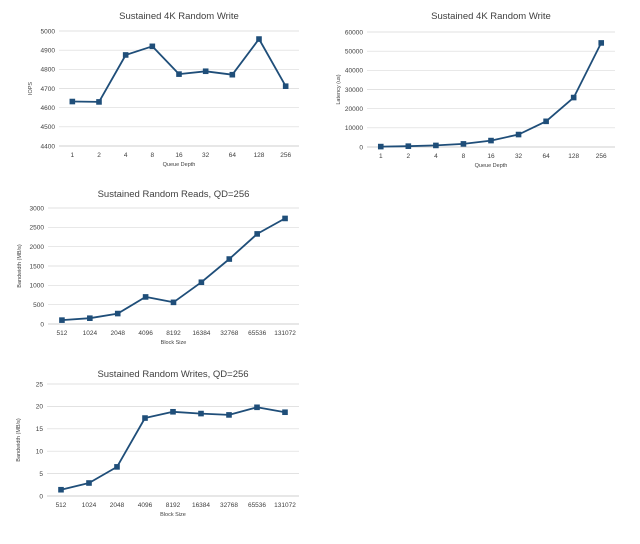  Describe the element at coordinates (172, 374) in the screenshot. I see `chart-title: Sustained Random Writes, QD=256` at that location.